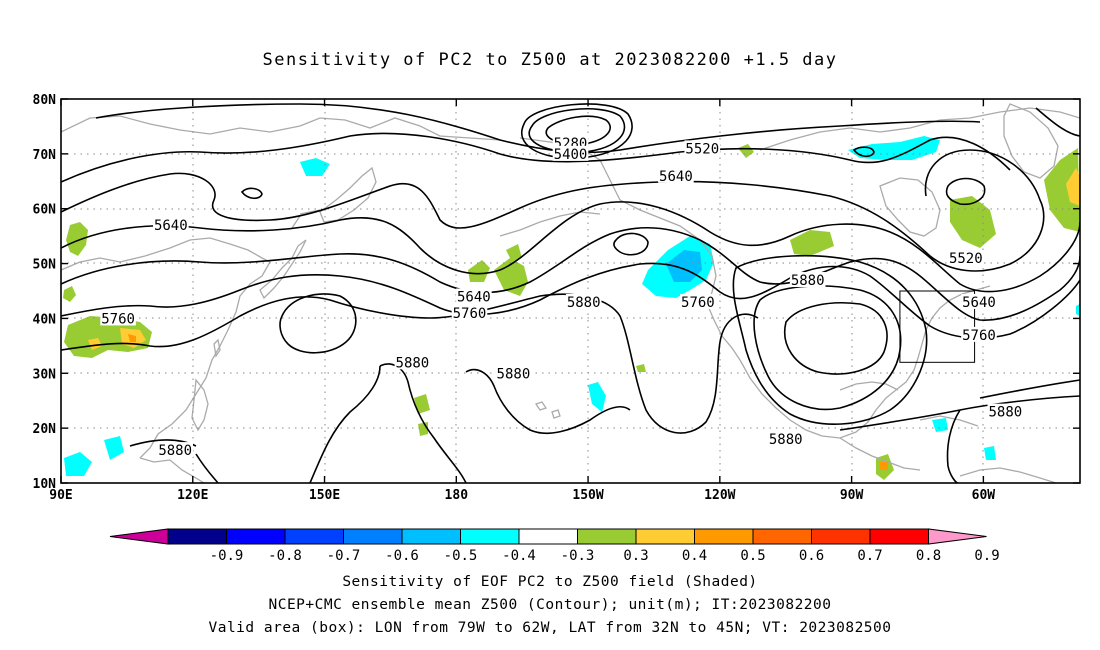  Describe the element at coordinates (45, 100) in the screenshot. I see `y-tick-label: 80N` at that location.